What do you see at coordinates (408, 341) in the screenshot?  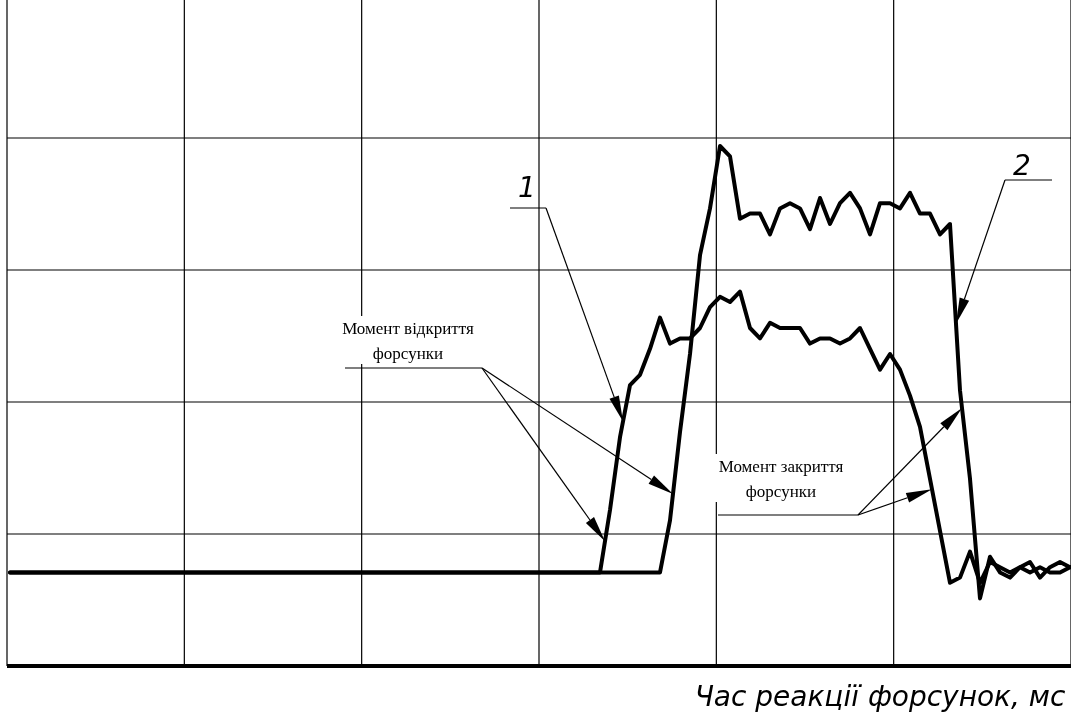 I see `annotation: Момент відкриття форсунки` at bounding box center [408, 341].